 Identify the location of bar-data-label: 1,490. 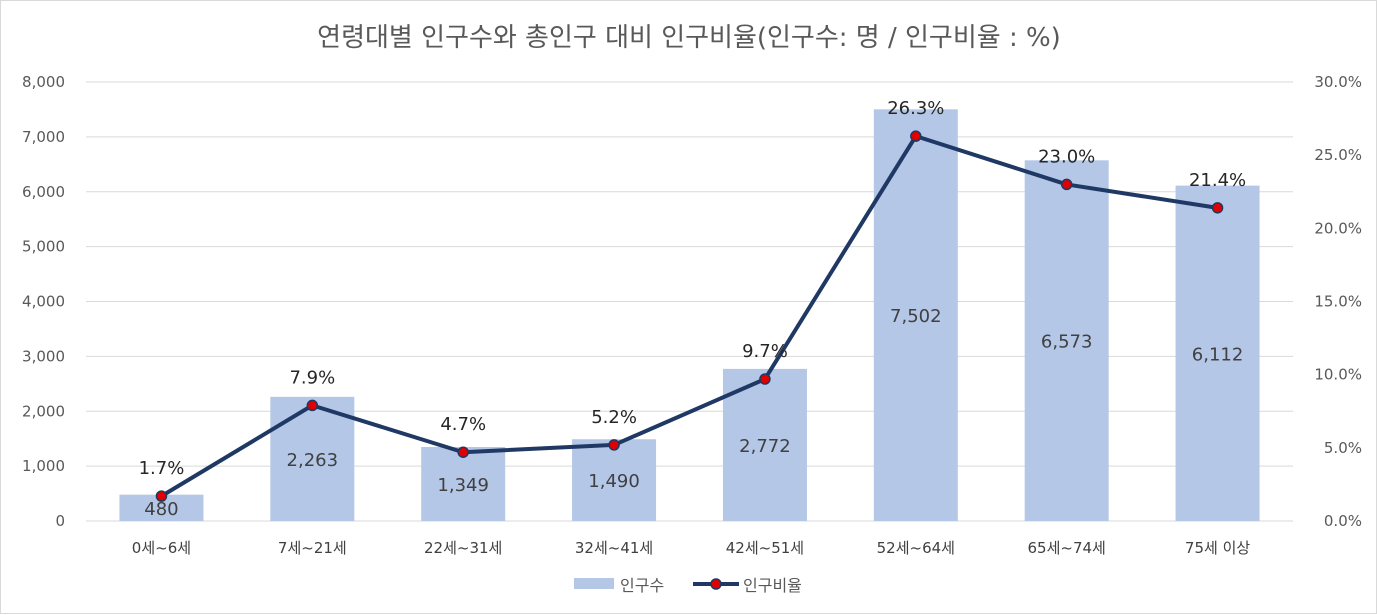
(614, 481).